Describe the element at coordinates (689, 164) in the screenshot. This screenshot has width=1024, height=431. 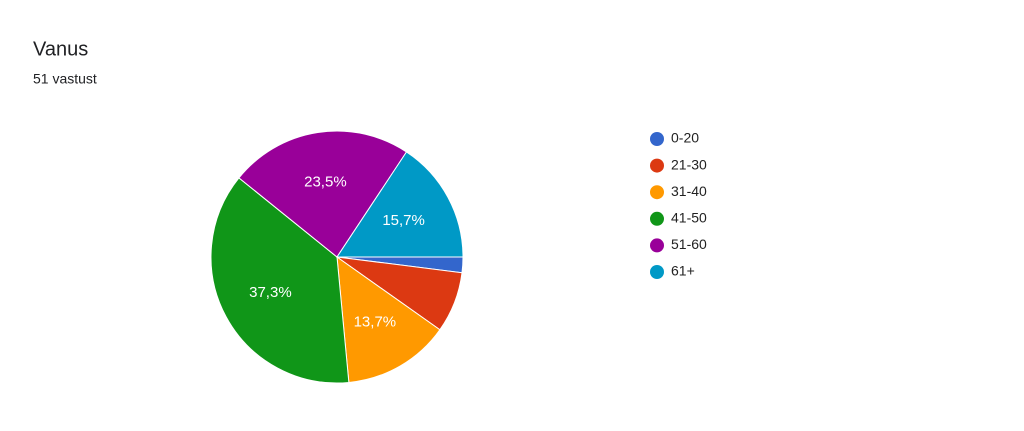
I see `legend-label: 21-30` at that location.